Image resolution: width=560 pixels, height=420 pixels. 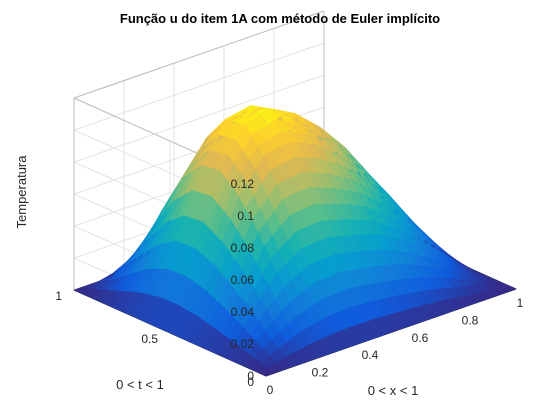 What do you see at coordinates (245, 216) in the screenshot?
I see `z-tick-label: 0.1` at bounding box center [245, 216].